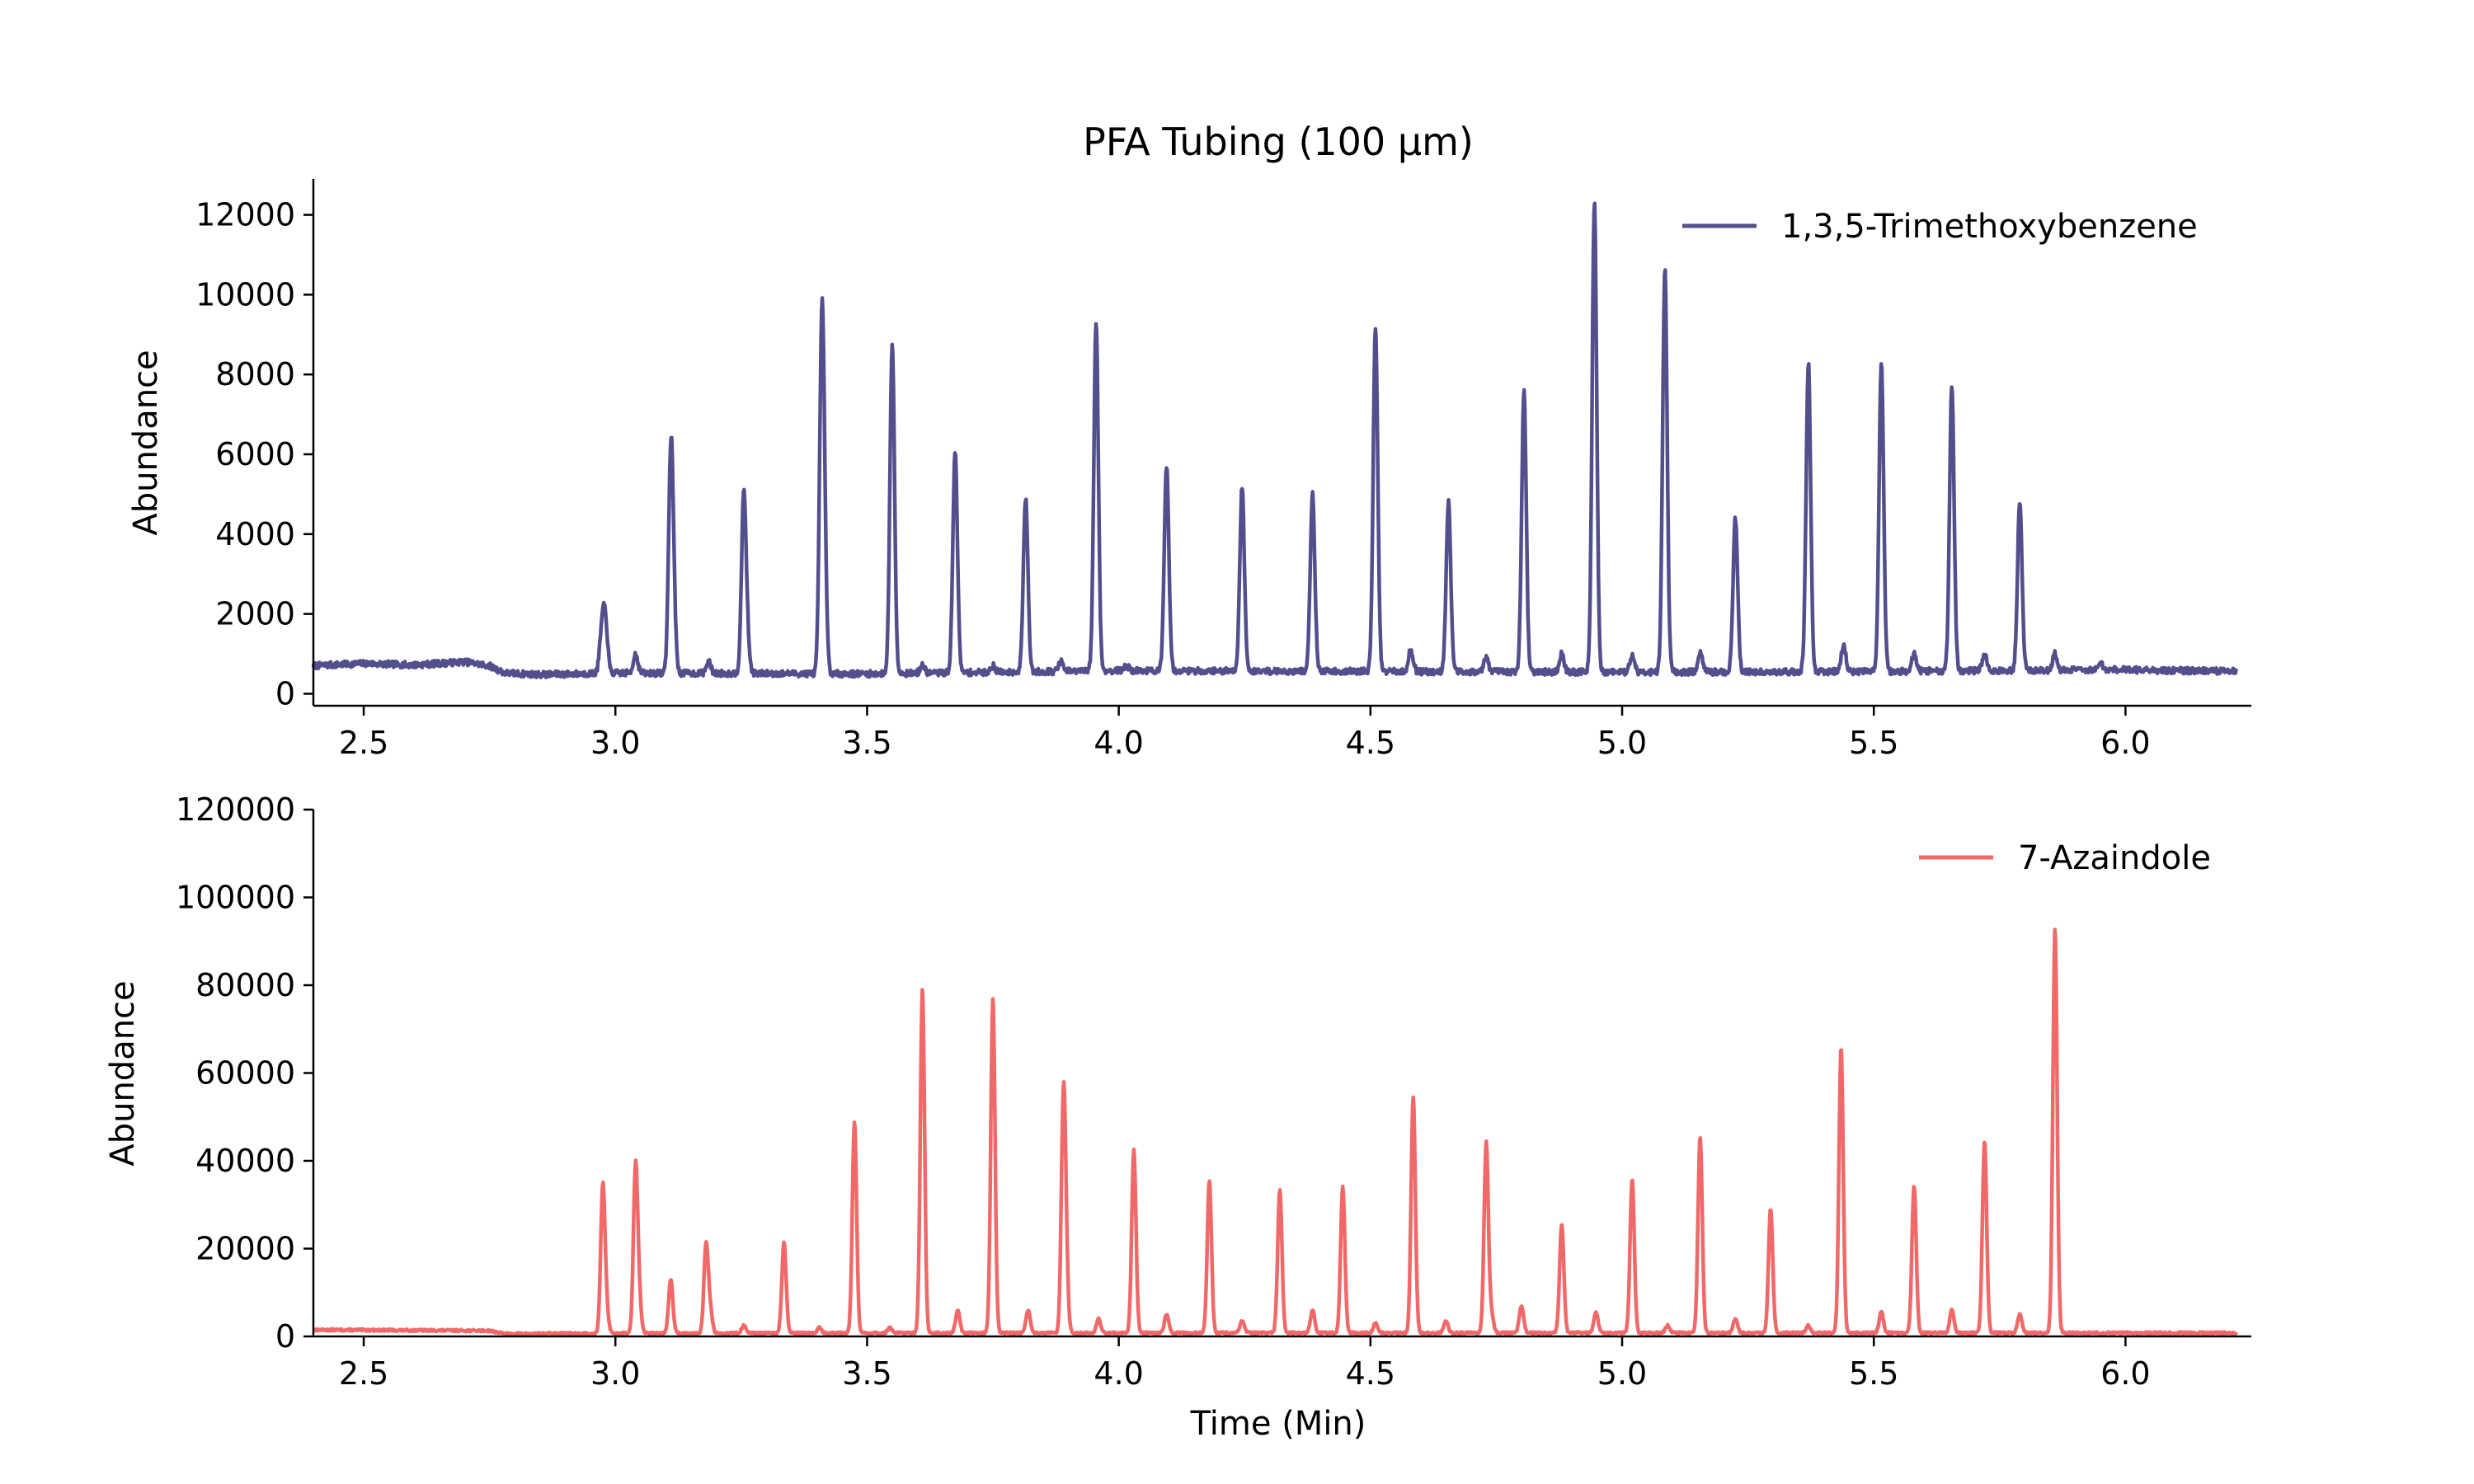 The width and height of the screenshot is (2474, 1484). Describe the element at coordinates (123, 1073) in the screenshot. I see `panel-bottom-y-label: Abundance` at that location.